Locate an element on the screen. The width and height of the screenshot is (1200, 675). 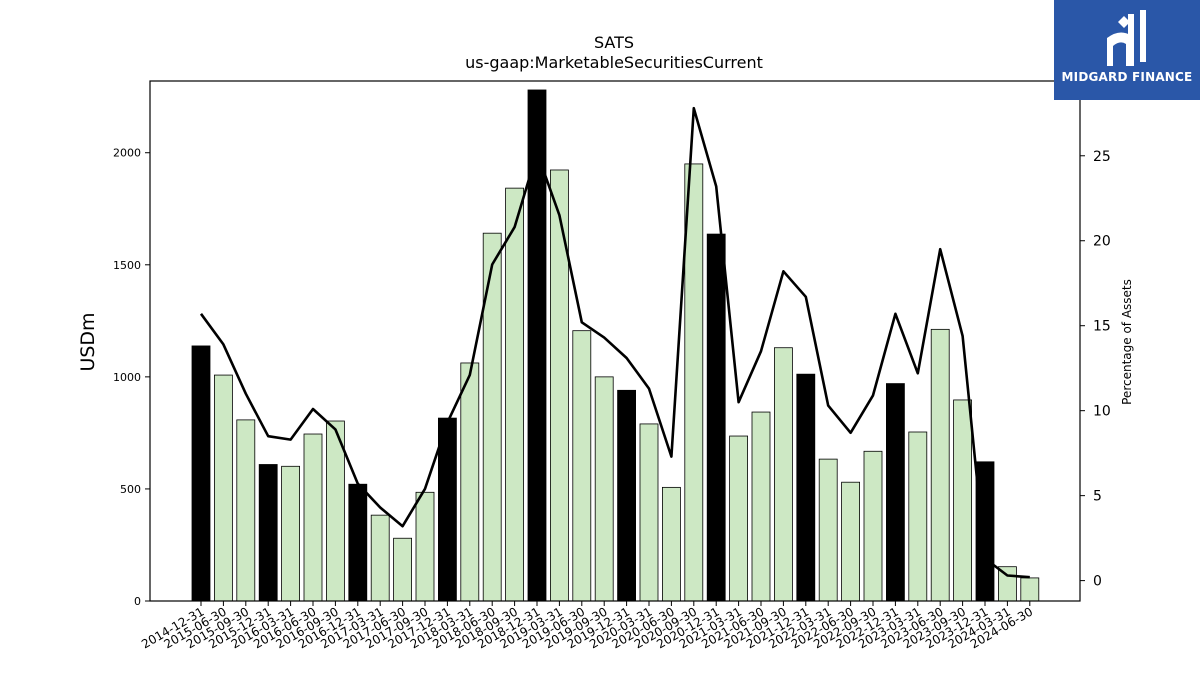
brand-logo: MIDGARD FINANCE is located at coordinates (1127, 50).